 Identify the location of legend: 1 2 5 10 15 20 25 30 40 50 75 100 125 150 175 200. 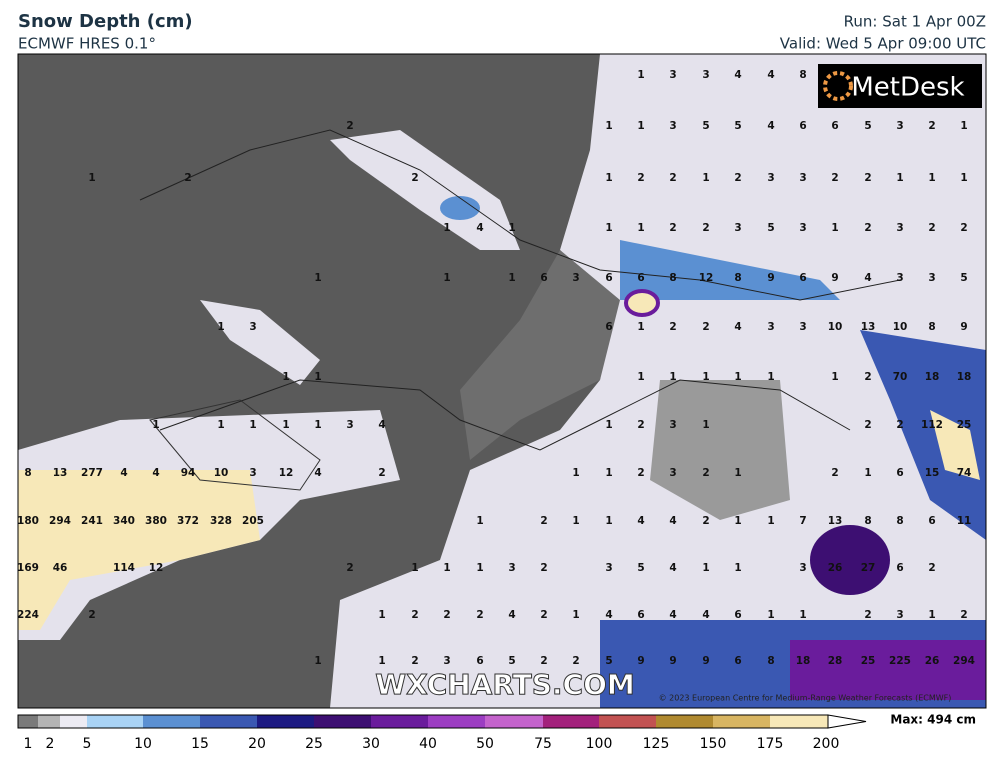
(442, 733).